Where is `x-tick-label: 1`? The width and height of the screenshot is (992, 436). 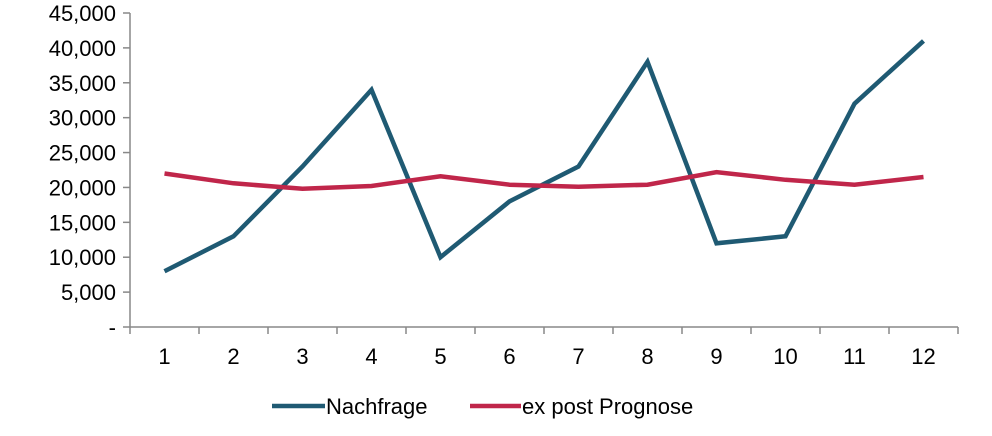
x-tick-label: 1 is located at coordinates (164, 356).